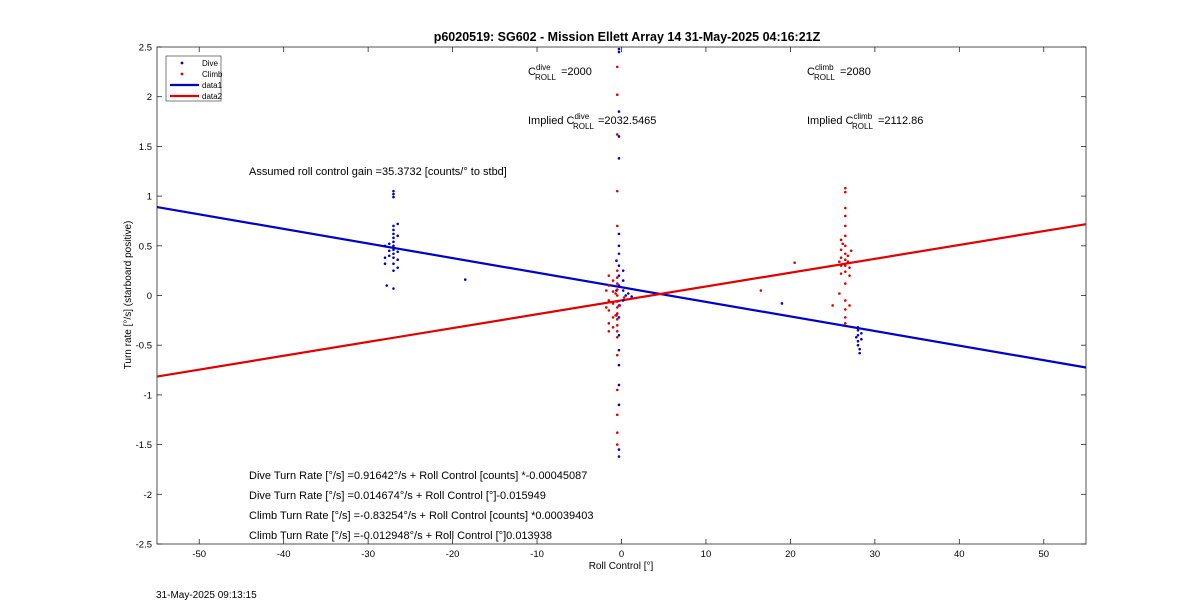 This screenshot has width=1200, height=611. What do you see at coordinates (212, 85) in the screenshot?
I see `legend-data1-label: data1` at bounding box center [212, 85].